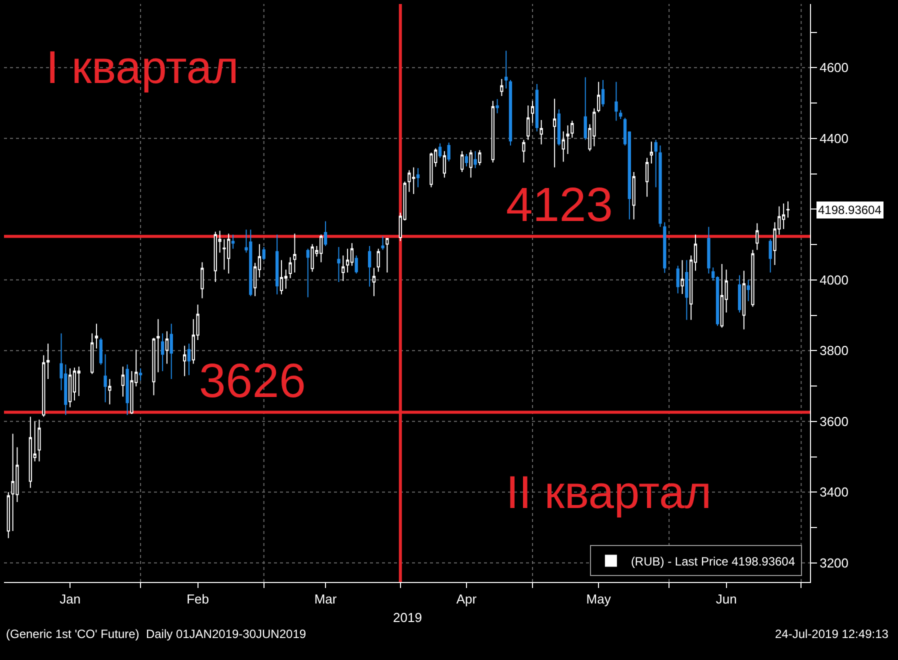 This screenshot has height=660, width=898. What do you see at coordinates (70, 599) in the screenshot?
I see `x-tick-label: Jan` at bounding box center [70, 599].